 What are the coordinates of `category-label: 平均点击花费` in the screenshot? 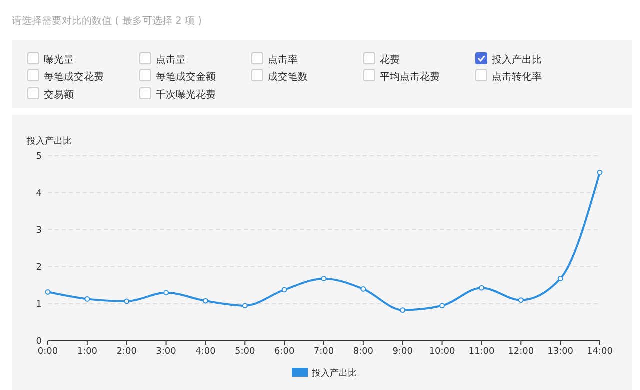 It's located at (410, 77).